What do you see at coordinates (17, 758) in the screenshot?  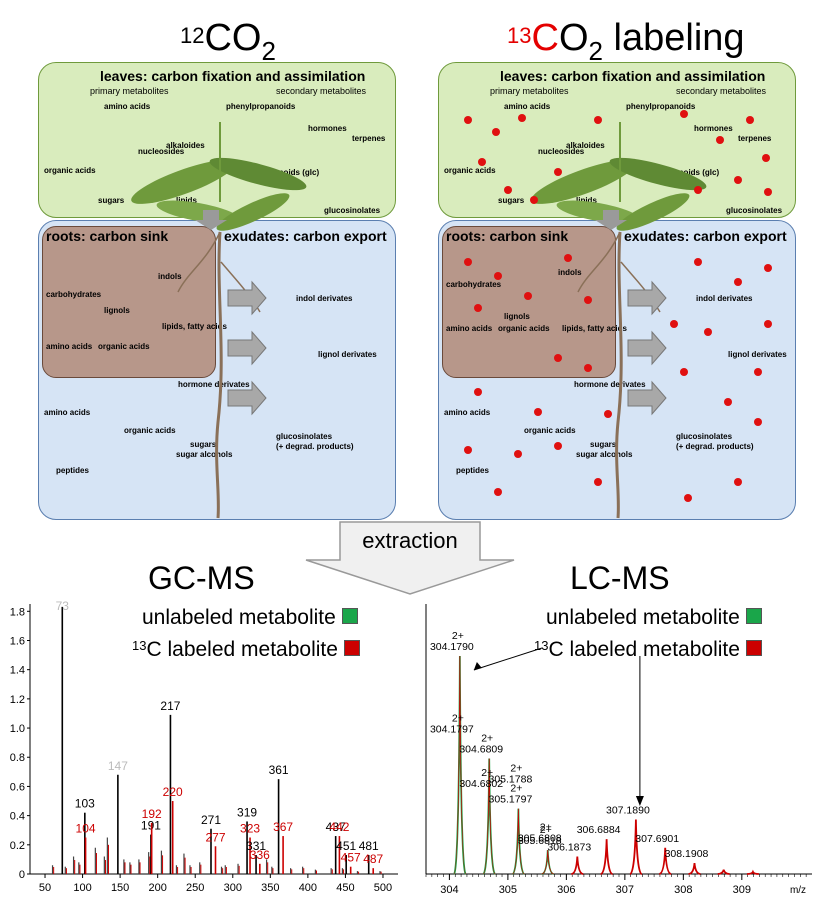 I see `y-tick-label: 0.8` at bounding box center [17, 758].